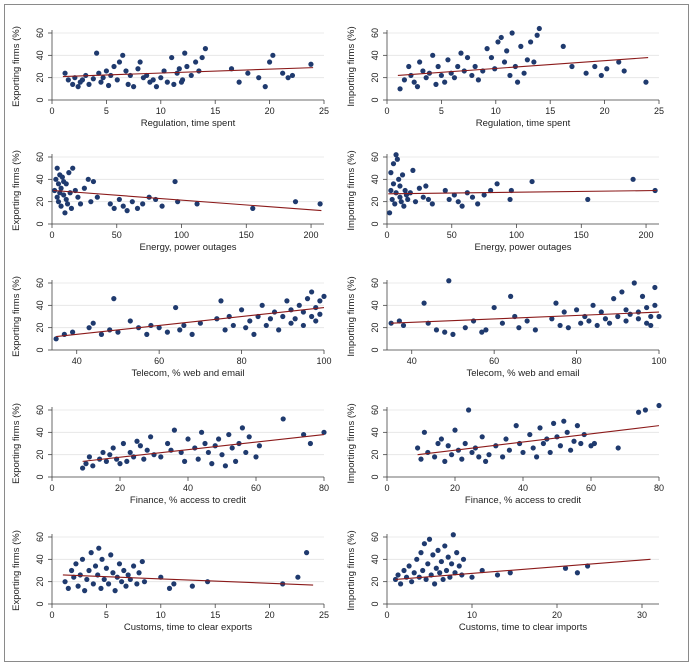  I want to click on x-tick-label: 60, so click(159, 361).